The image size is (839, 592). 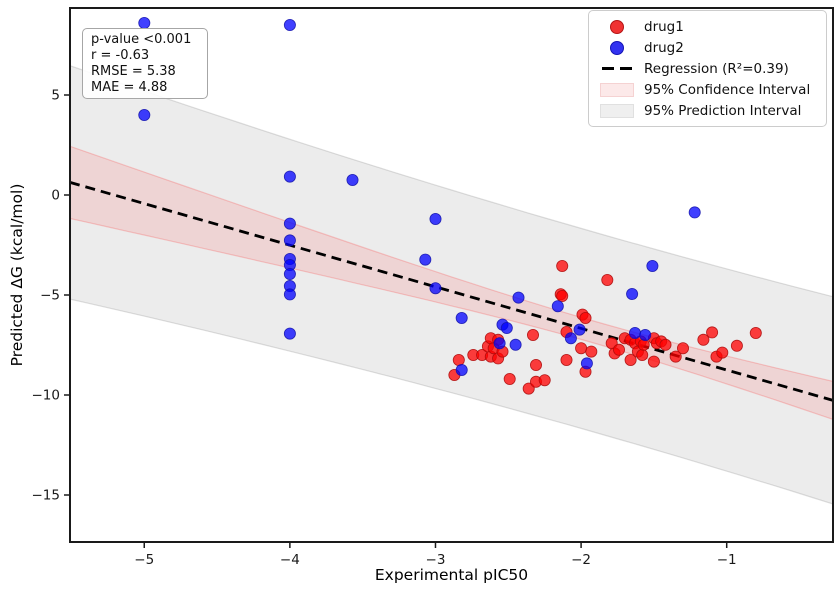 What do you see at coordinates (120, 55) in the screenshot?
I see `stats-r: r = -0.63` at bounding box center [120, 55].